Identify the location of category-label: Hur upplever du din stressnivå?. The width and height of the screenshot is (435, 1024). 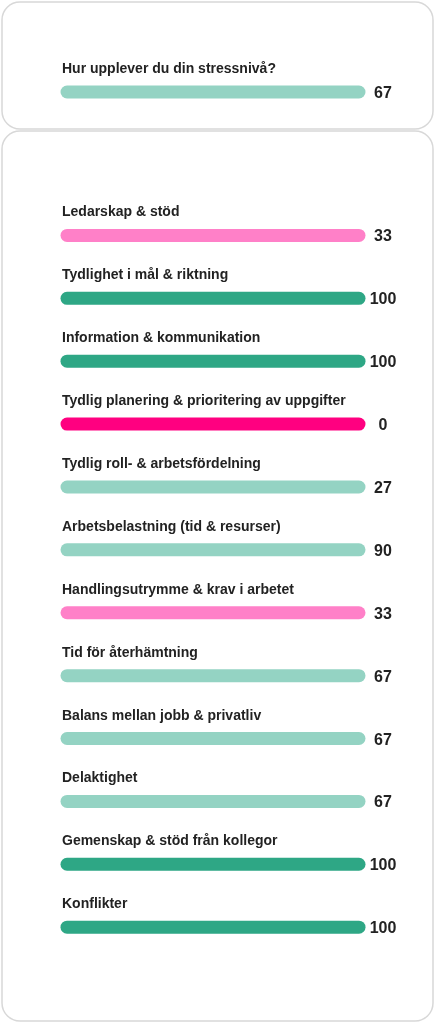
(169, 68).